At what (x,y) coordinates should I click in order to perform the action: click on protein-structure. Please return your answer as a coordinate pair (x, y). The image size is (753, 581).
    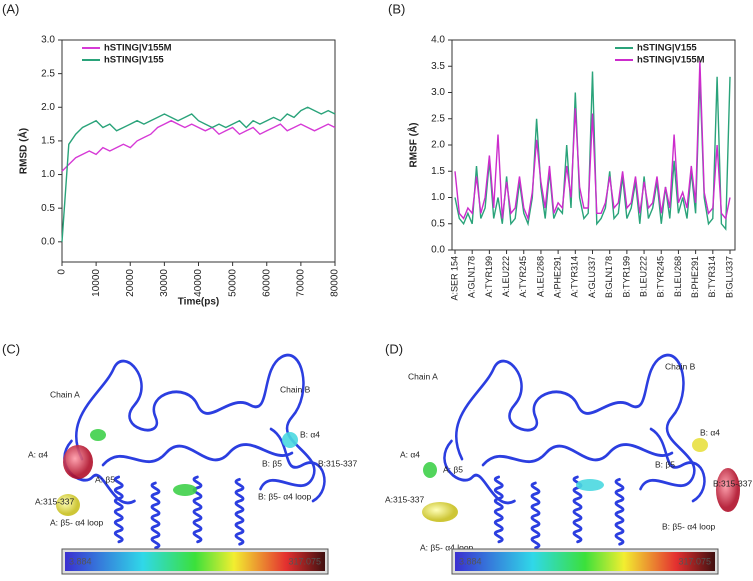
    Looking at the image, I should click on (574, 451).